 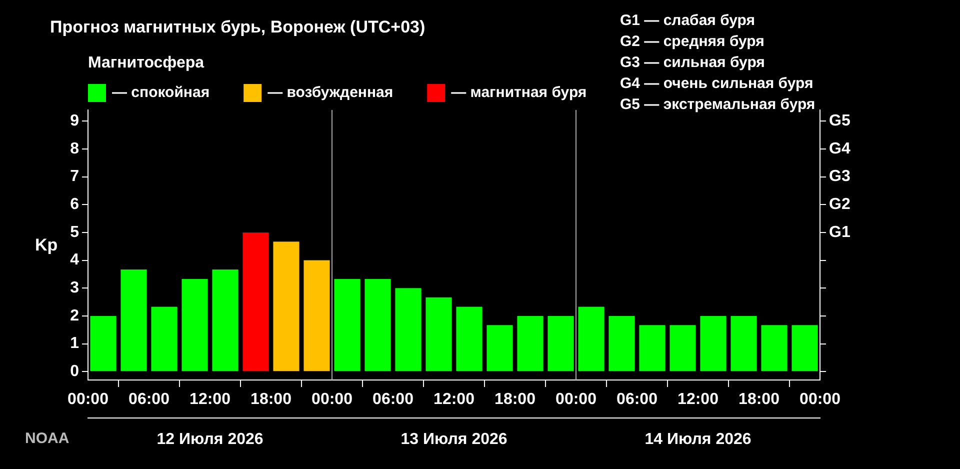 What do you see at coordinates (75, 149) in the screenshot?
I see `y-tick-label: 8` at bounding box center [75, 149].